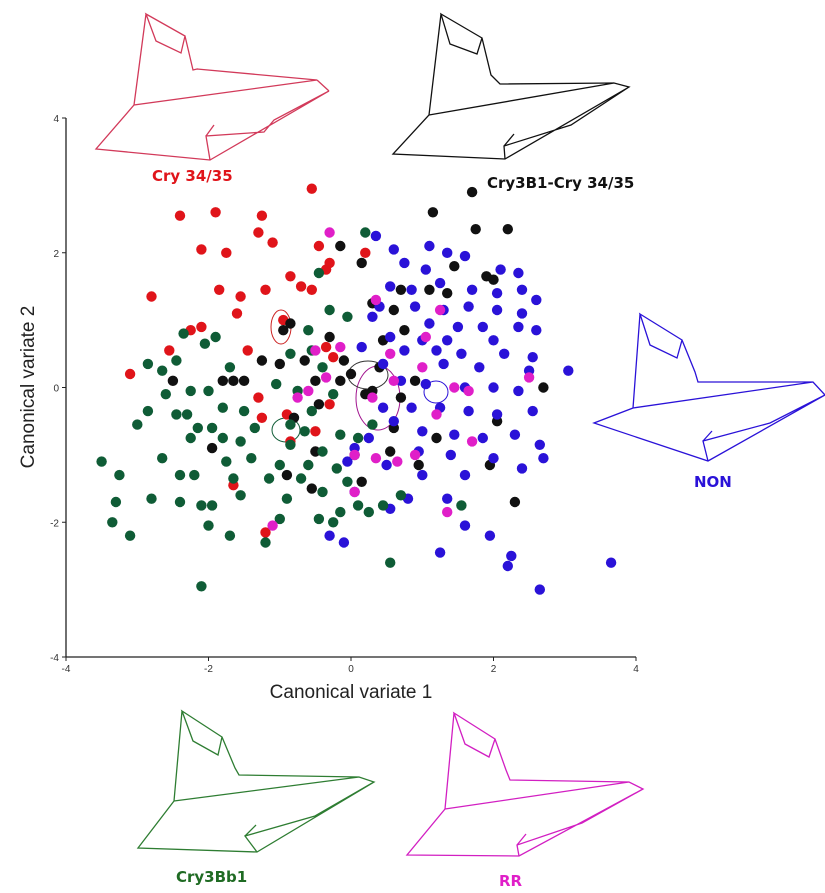  What do you see at coordinates (525, 784) in the screenshot?
I see `wireframe-rr` at bounding box center [525, 784].